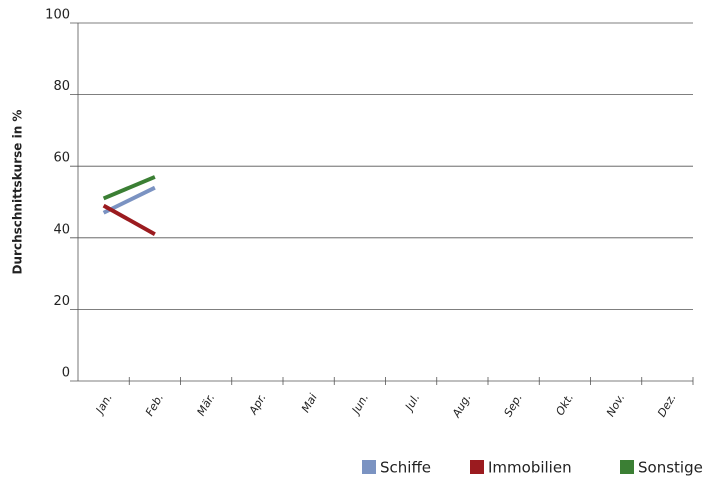  What do you see at coordinates (257, 405) in the screenshot?
I see `x-tick-label: Apr.` at bounding box center [257, 405].